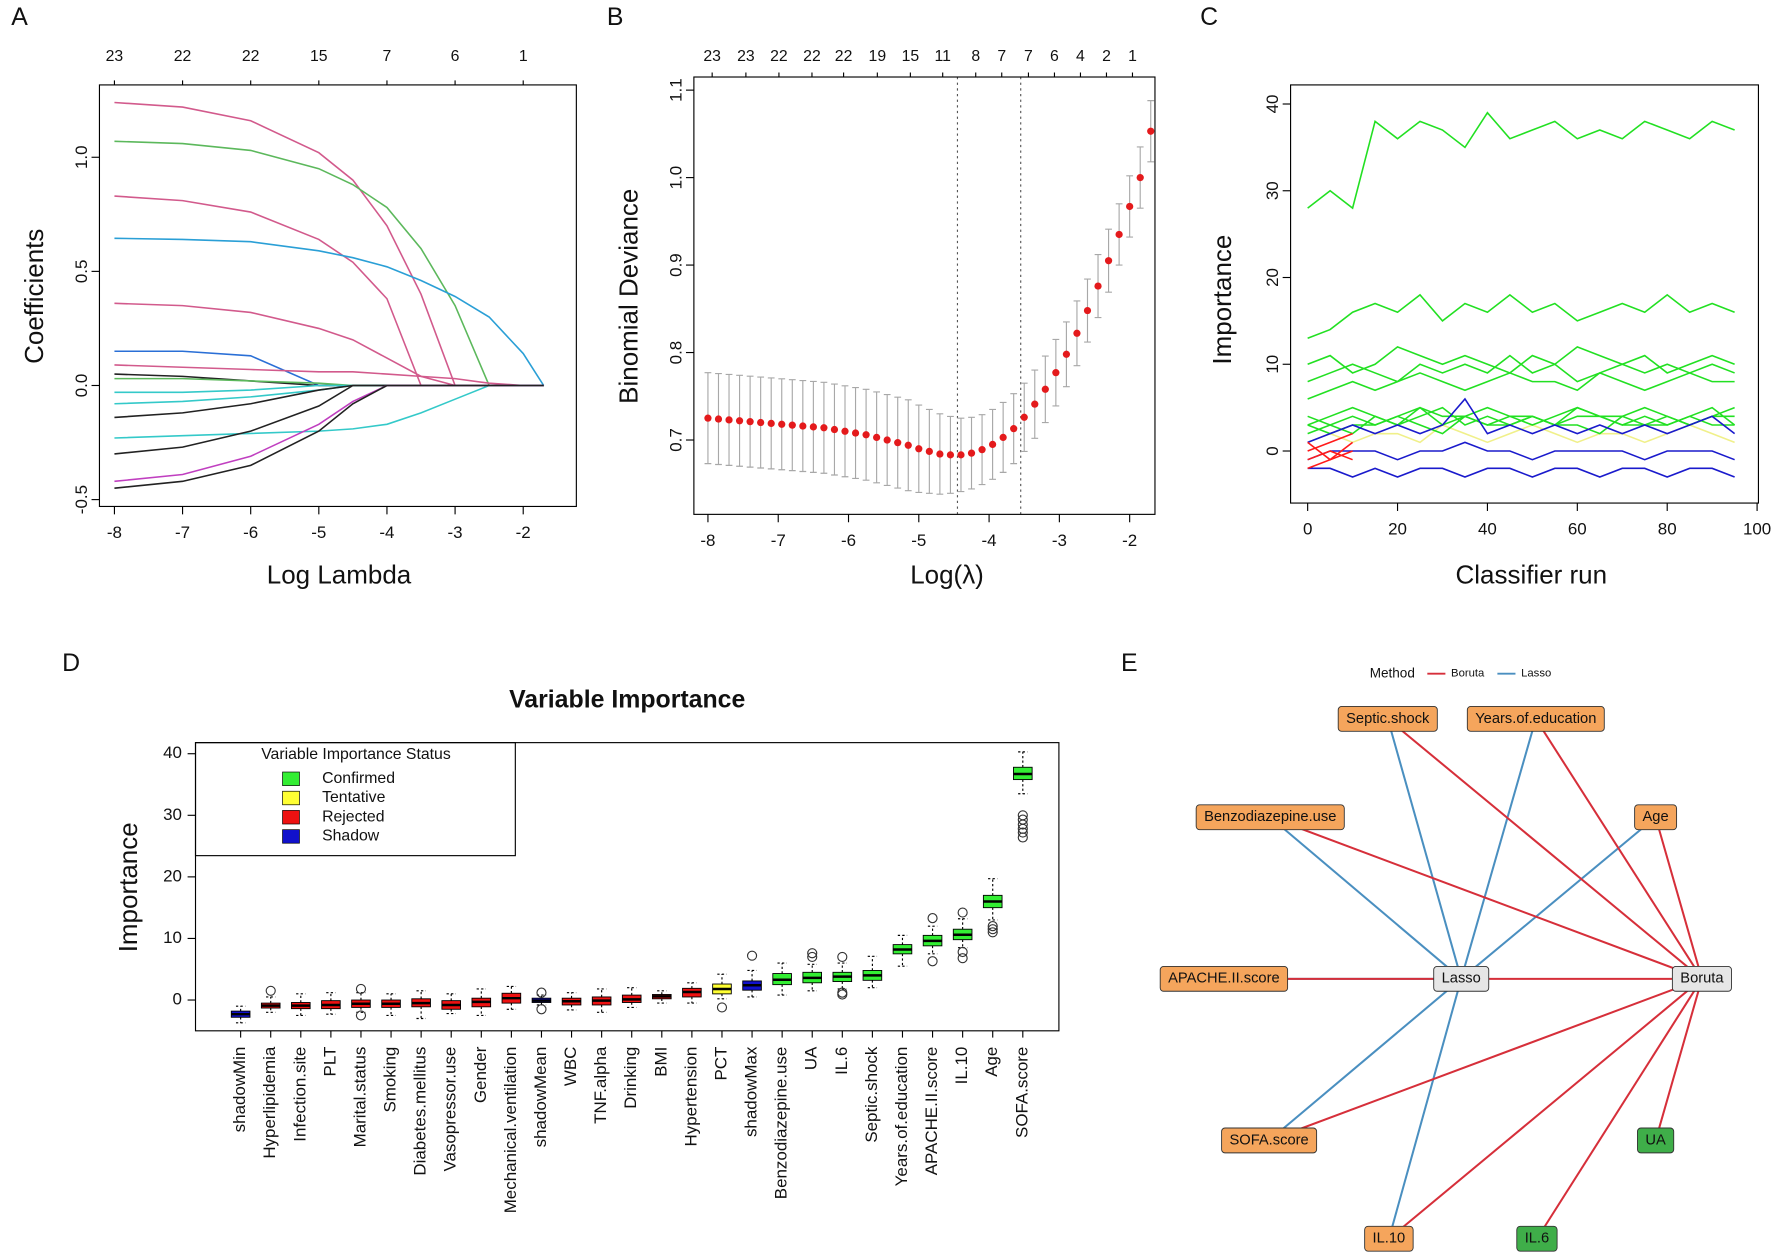 This screenshot has width=1772, height=1257. I want to click on x-tick-label: -4, so click(989, 540).